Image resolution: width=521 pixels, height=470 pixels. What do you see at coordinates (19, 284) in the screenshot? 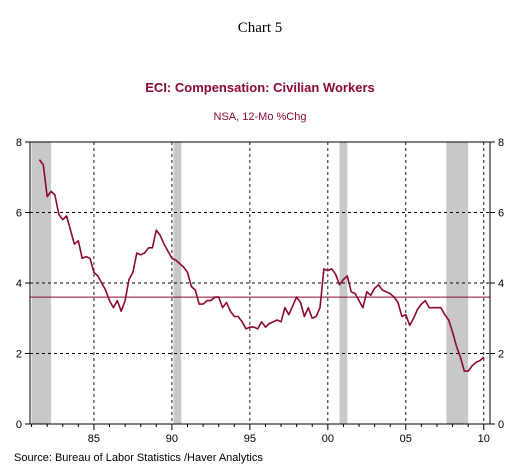
I see `y-tick-label-left-4: 4` at bounding box center [19, 284].